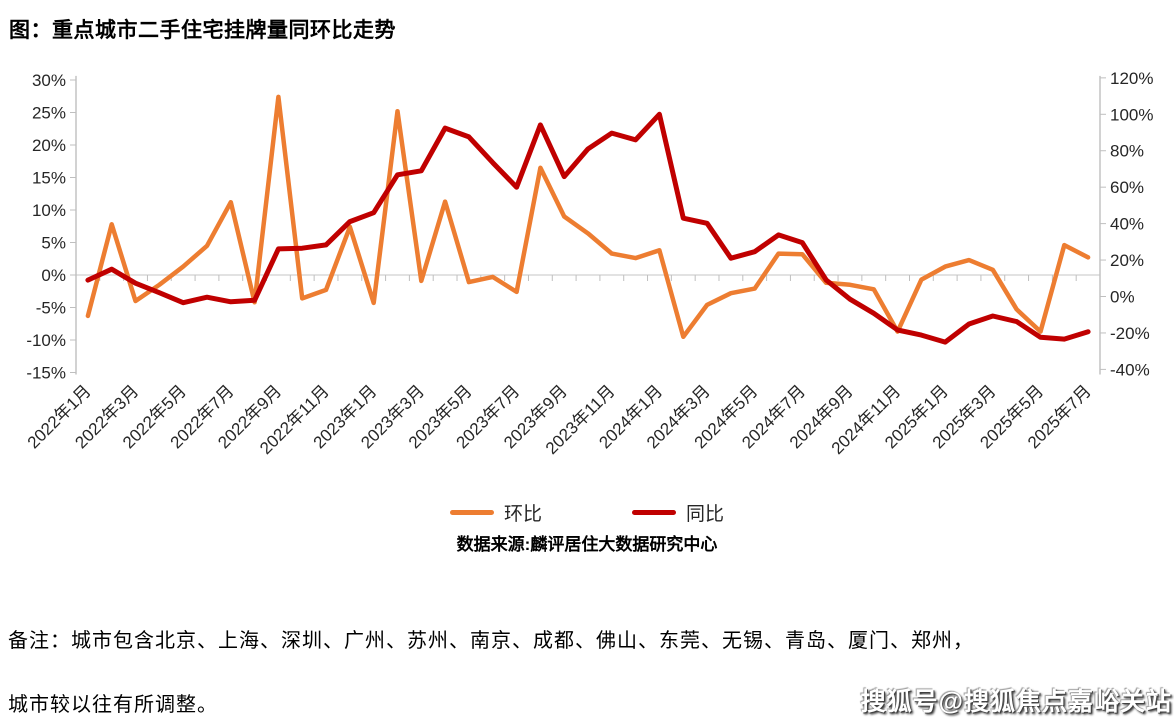 The width and height of the screenshot is (1174, 721). Describe the element at coordinates (495, 512) in the screenshot. I see `legend-item-mom: 环比` at that location.